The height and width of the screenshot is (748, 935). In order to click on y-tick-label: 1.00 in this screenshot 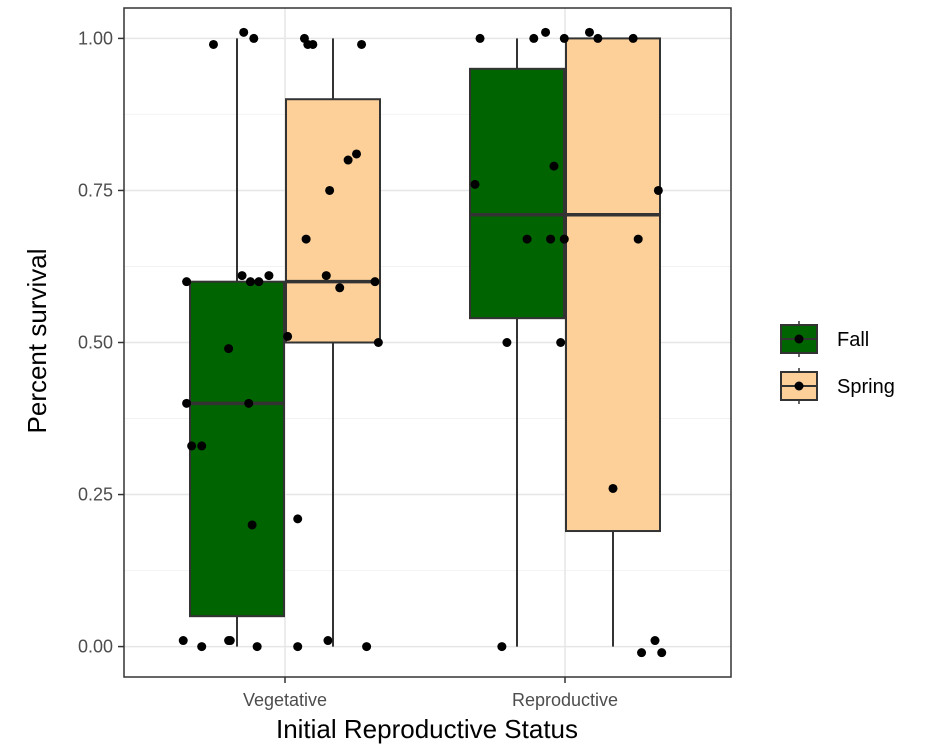, I will do `click(95, 38)`.